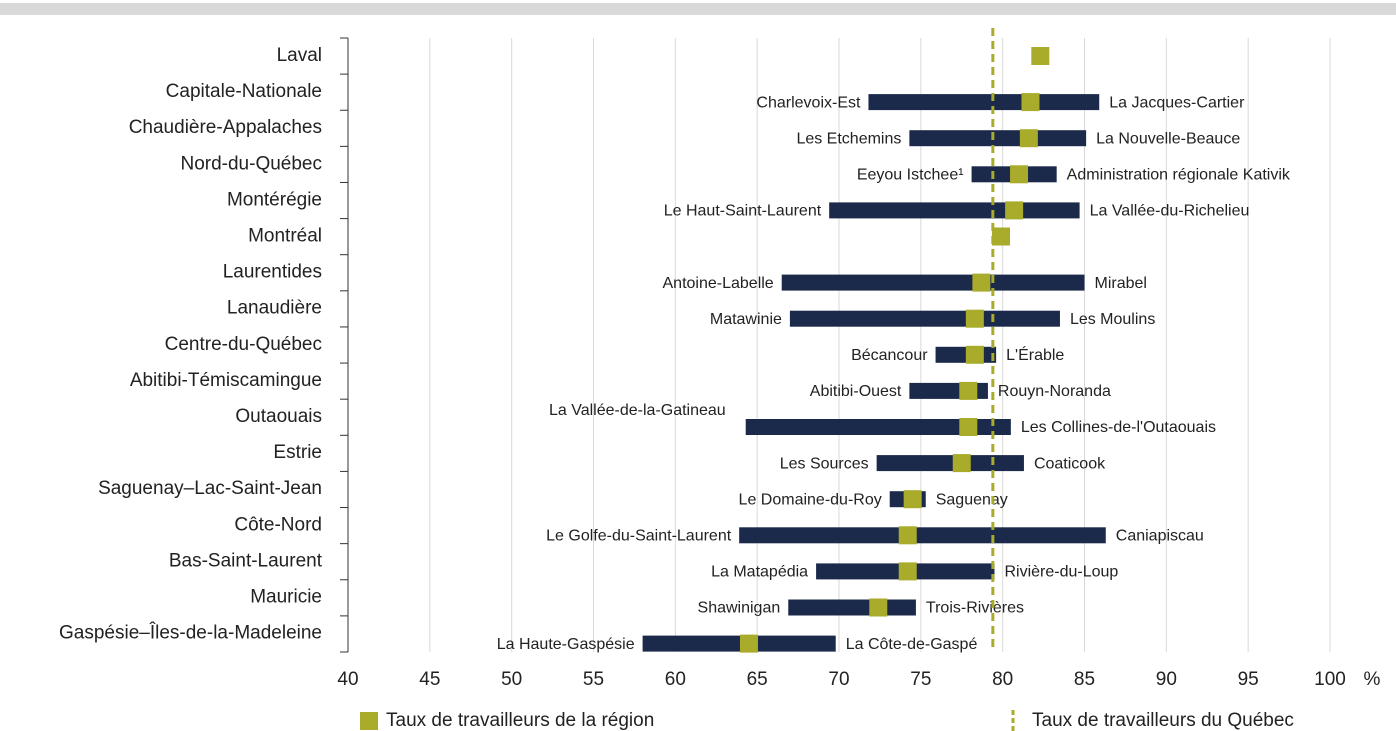 The width and height of the screenshot is (1396, 731). I want to click on category-label: Estrie, so click(297, 452).